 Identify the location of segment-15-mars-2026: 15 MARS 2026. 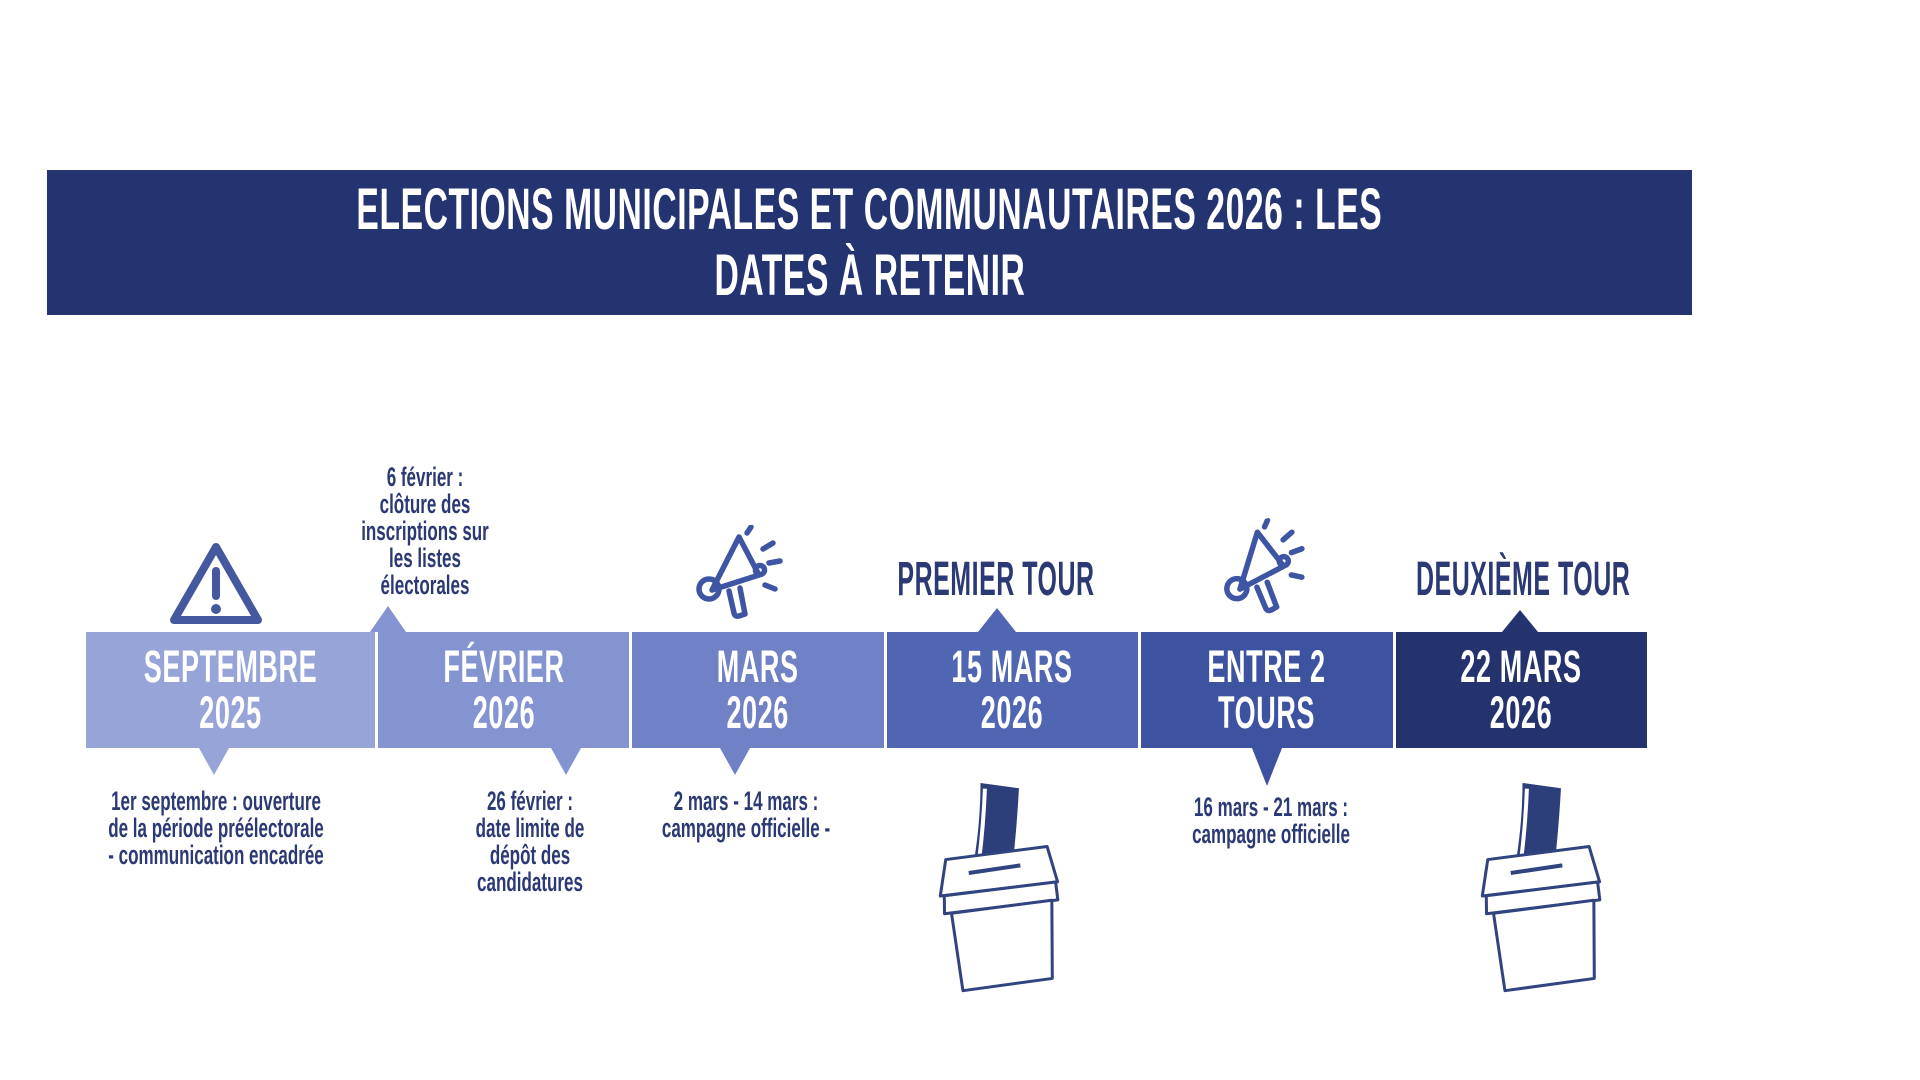
(1012, 690).